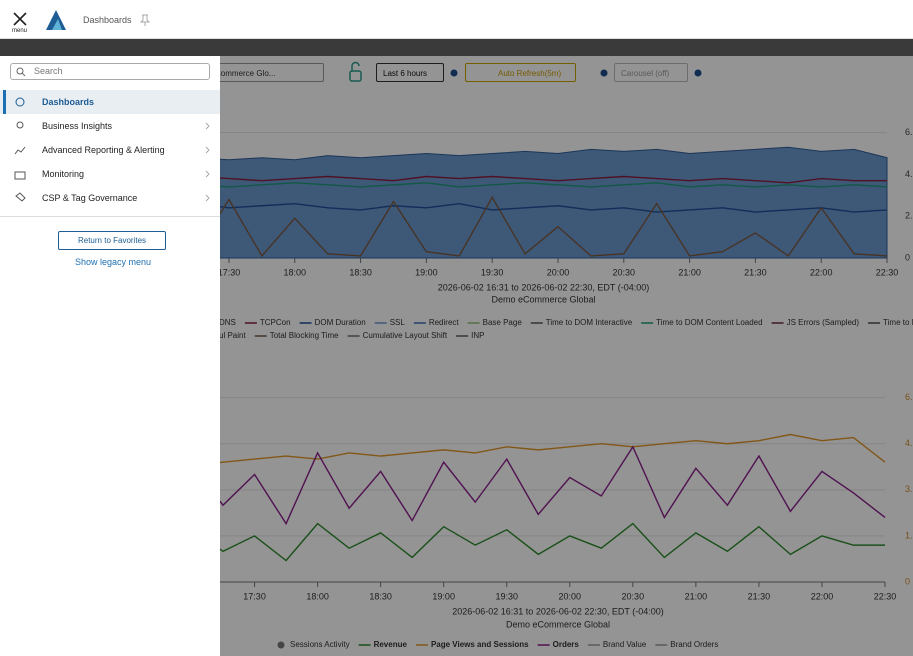 This screenshot has height=656, width=913. Describe the element at coordinates (112, 240) in the screenshot. I see `return-favorites-button: Return to Favorites` at that location.